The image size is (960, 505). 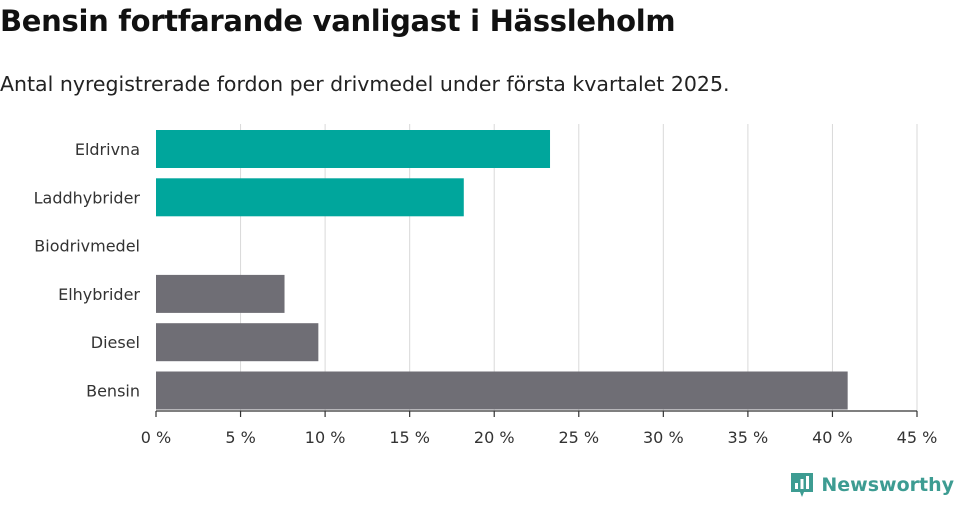 I want to click on x-tick-label: 5 %, so click(x=240, y=437).